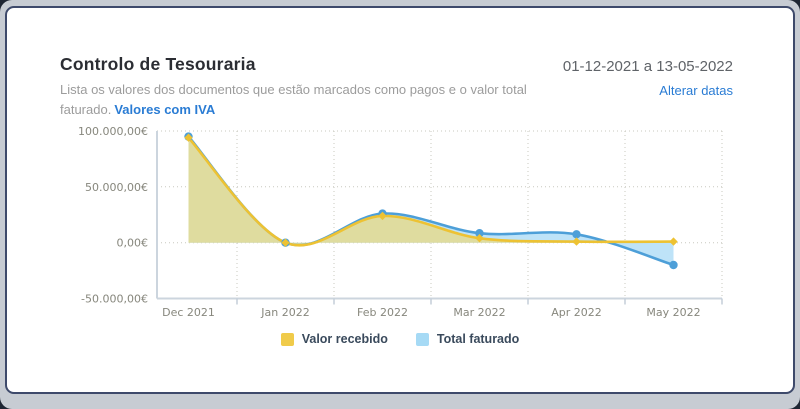  I want to click on x-axis-label: Feb 2022, so click(382, 312).